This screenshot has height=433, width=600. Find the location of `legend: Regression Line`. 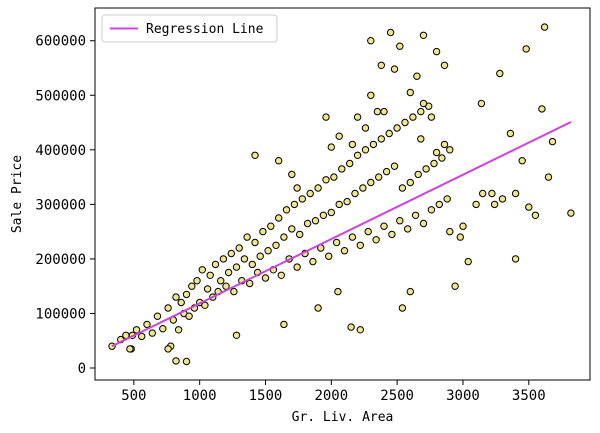

legend: Regression Line is located at coordinates (189, 28).